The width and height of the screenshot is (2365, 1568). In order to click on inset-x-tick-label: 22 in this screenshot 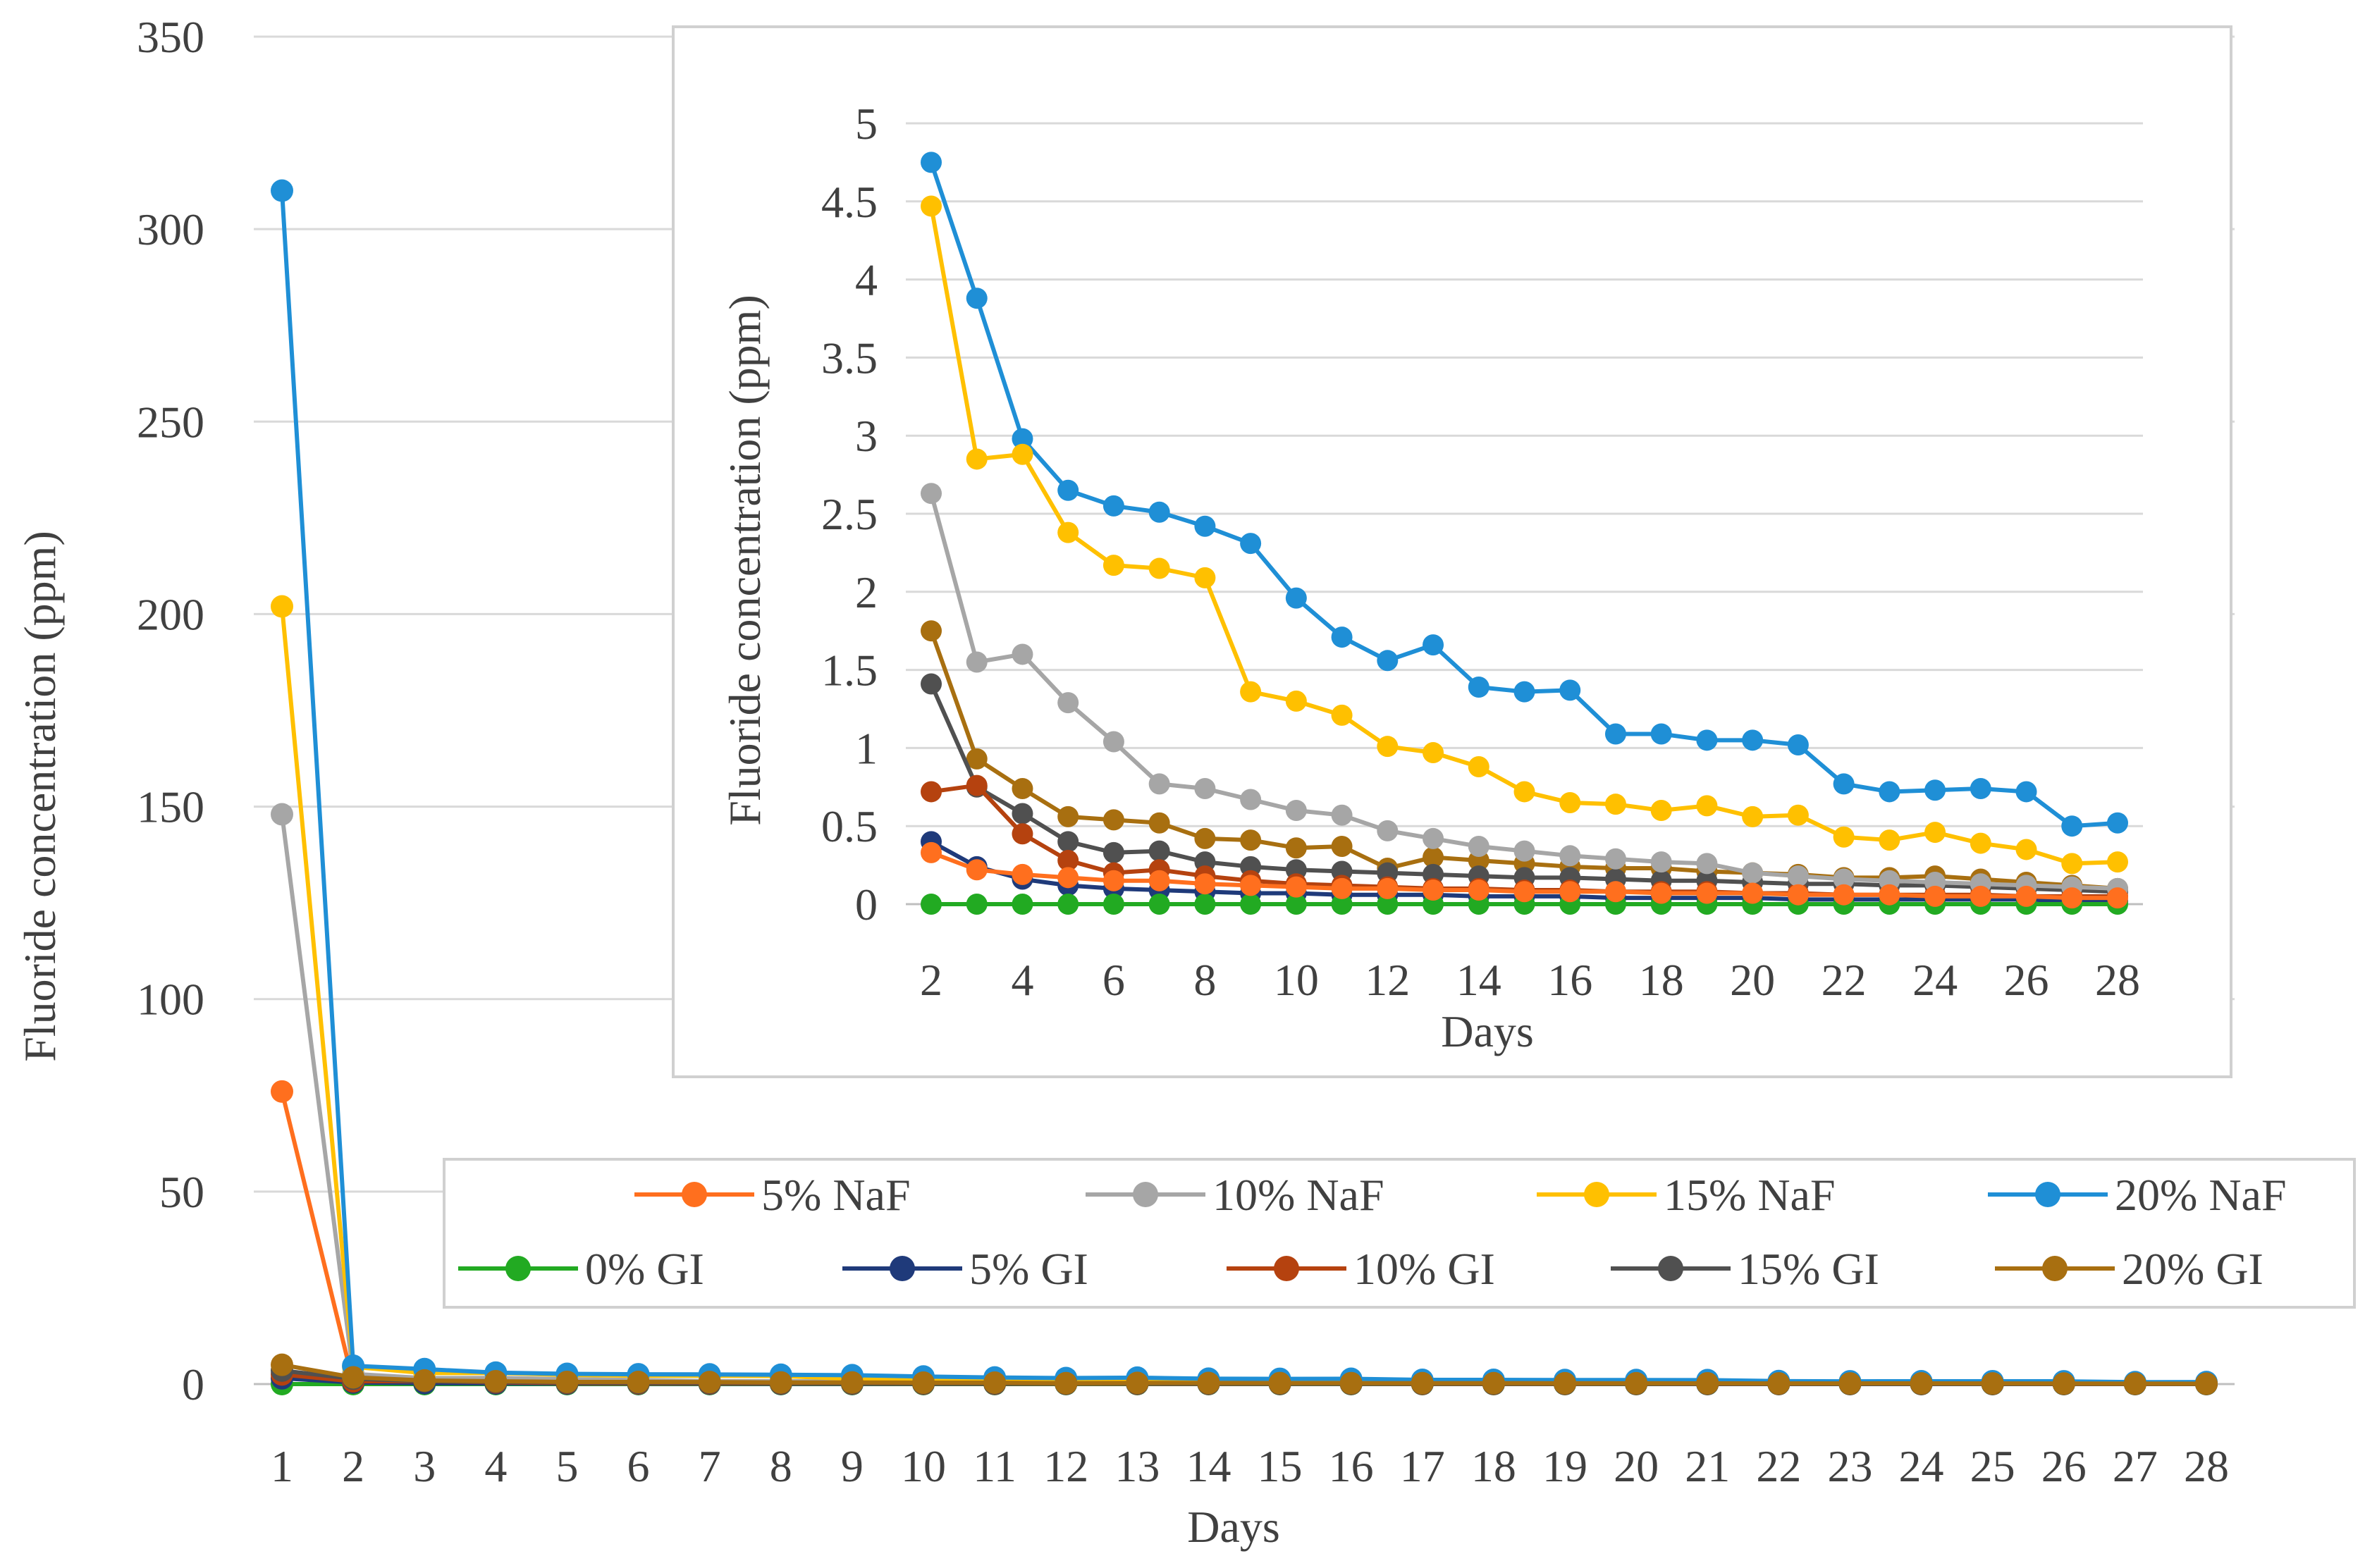, I will do `click(1845, 980)`.